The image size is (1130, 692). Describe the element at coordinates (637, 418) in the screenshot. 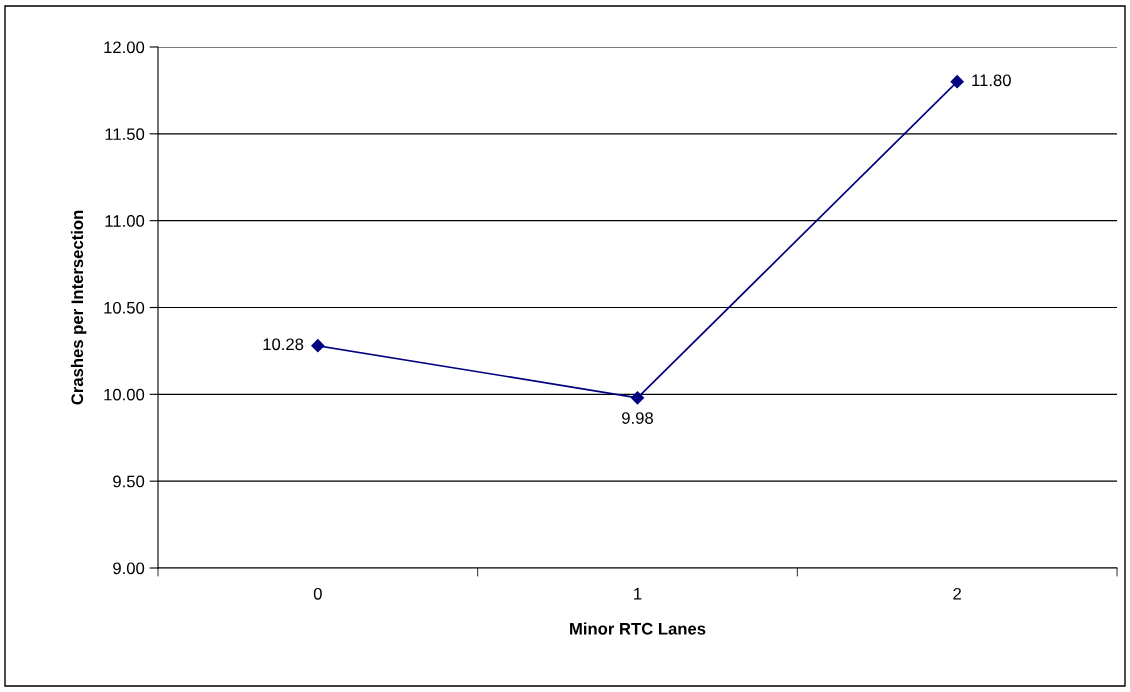

I see `data-label: 9.98` at that location.